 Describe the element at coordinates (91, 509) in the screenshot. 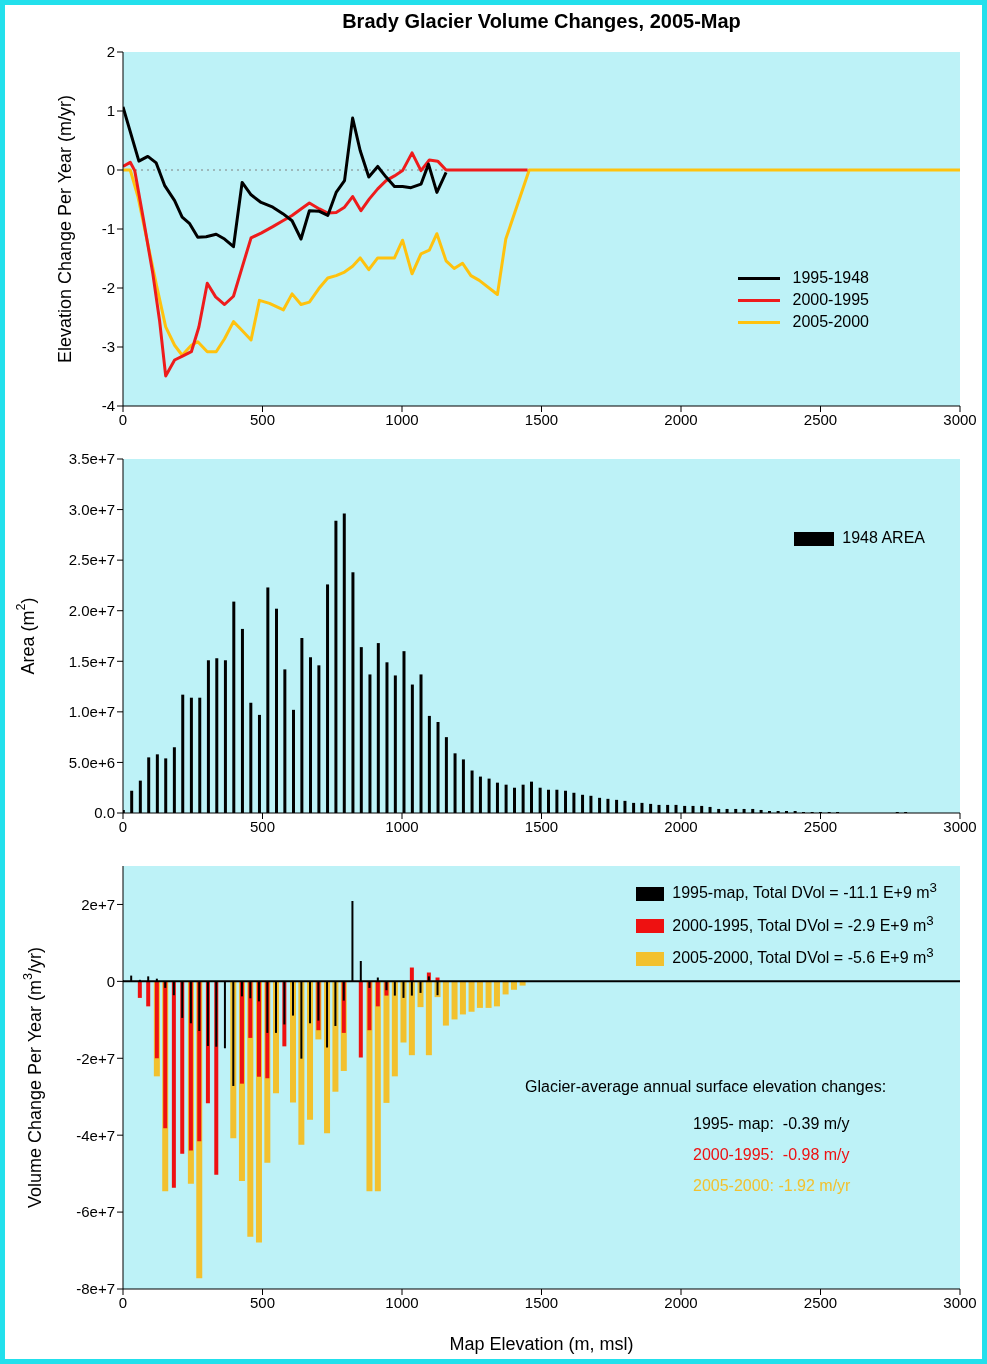

I see `y-tick-label: 3.0e+7` at that location.